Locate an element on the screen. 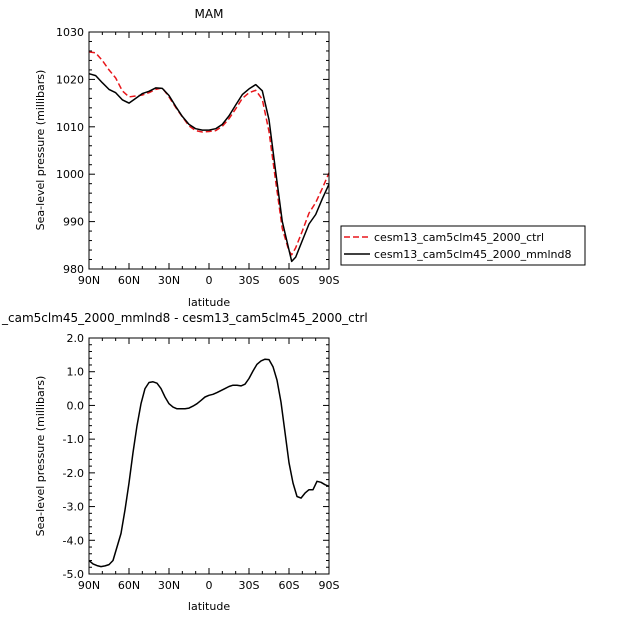  bottom-y-tick-label: -3.0 is located at coordinates (73, 507).